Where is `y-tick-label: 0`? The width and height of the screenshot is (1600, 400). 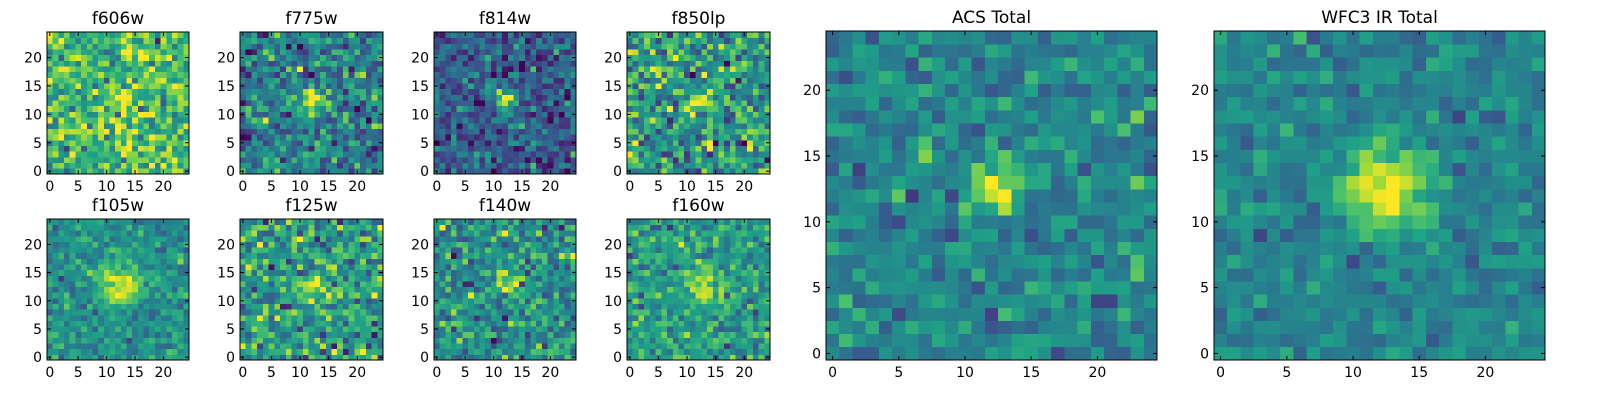 y-tick-label: 0 is located at coordinates (230, 172).